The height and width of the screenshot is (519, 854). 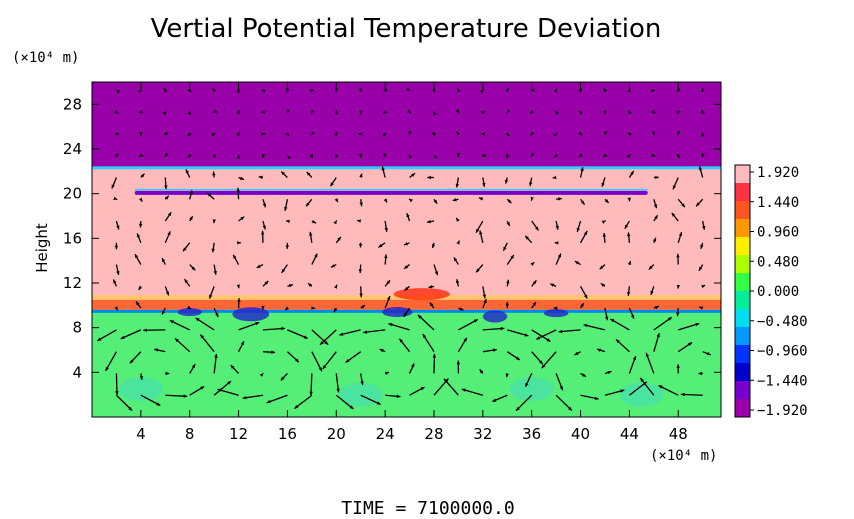 I want to click on x-tick-label: 20, so click(x=336, y=434).